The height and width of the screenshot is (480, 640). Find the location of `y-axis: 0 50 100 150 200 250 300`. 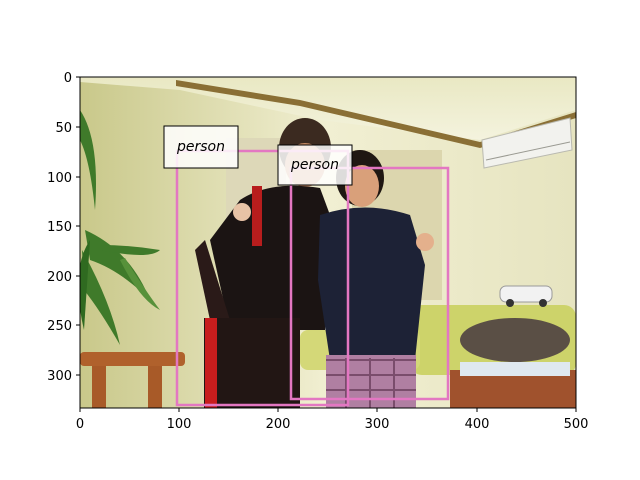

y-axis: 0 50 100 150 200 250 300 is located at coordinates (63, 227).